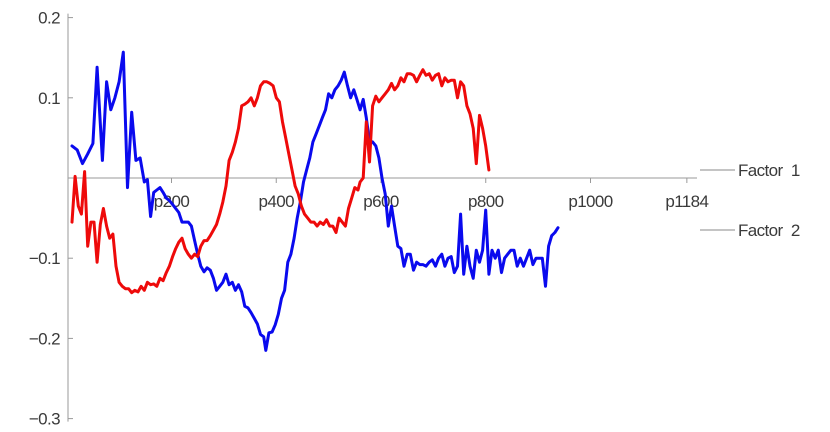  I want to click on y-tick-label: −0.3, so click(44, 419).